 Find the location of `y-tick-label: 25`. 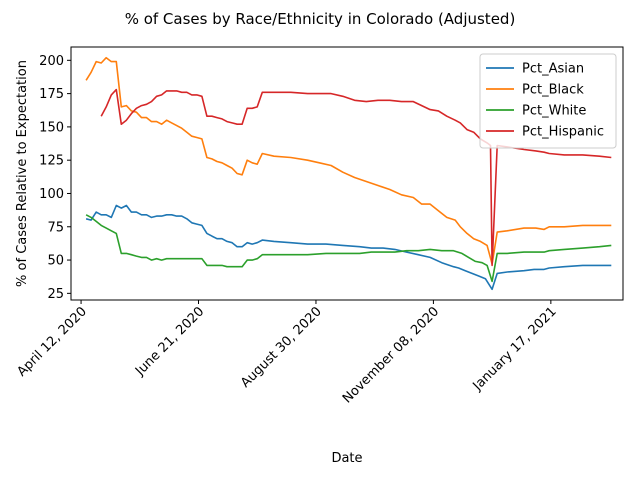

y-tick-label: 25 is located at coordinates (55, 294).